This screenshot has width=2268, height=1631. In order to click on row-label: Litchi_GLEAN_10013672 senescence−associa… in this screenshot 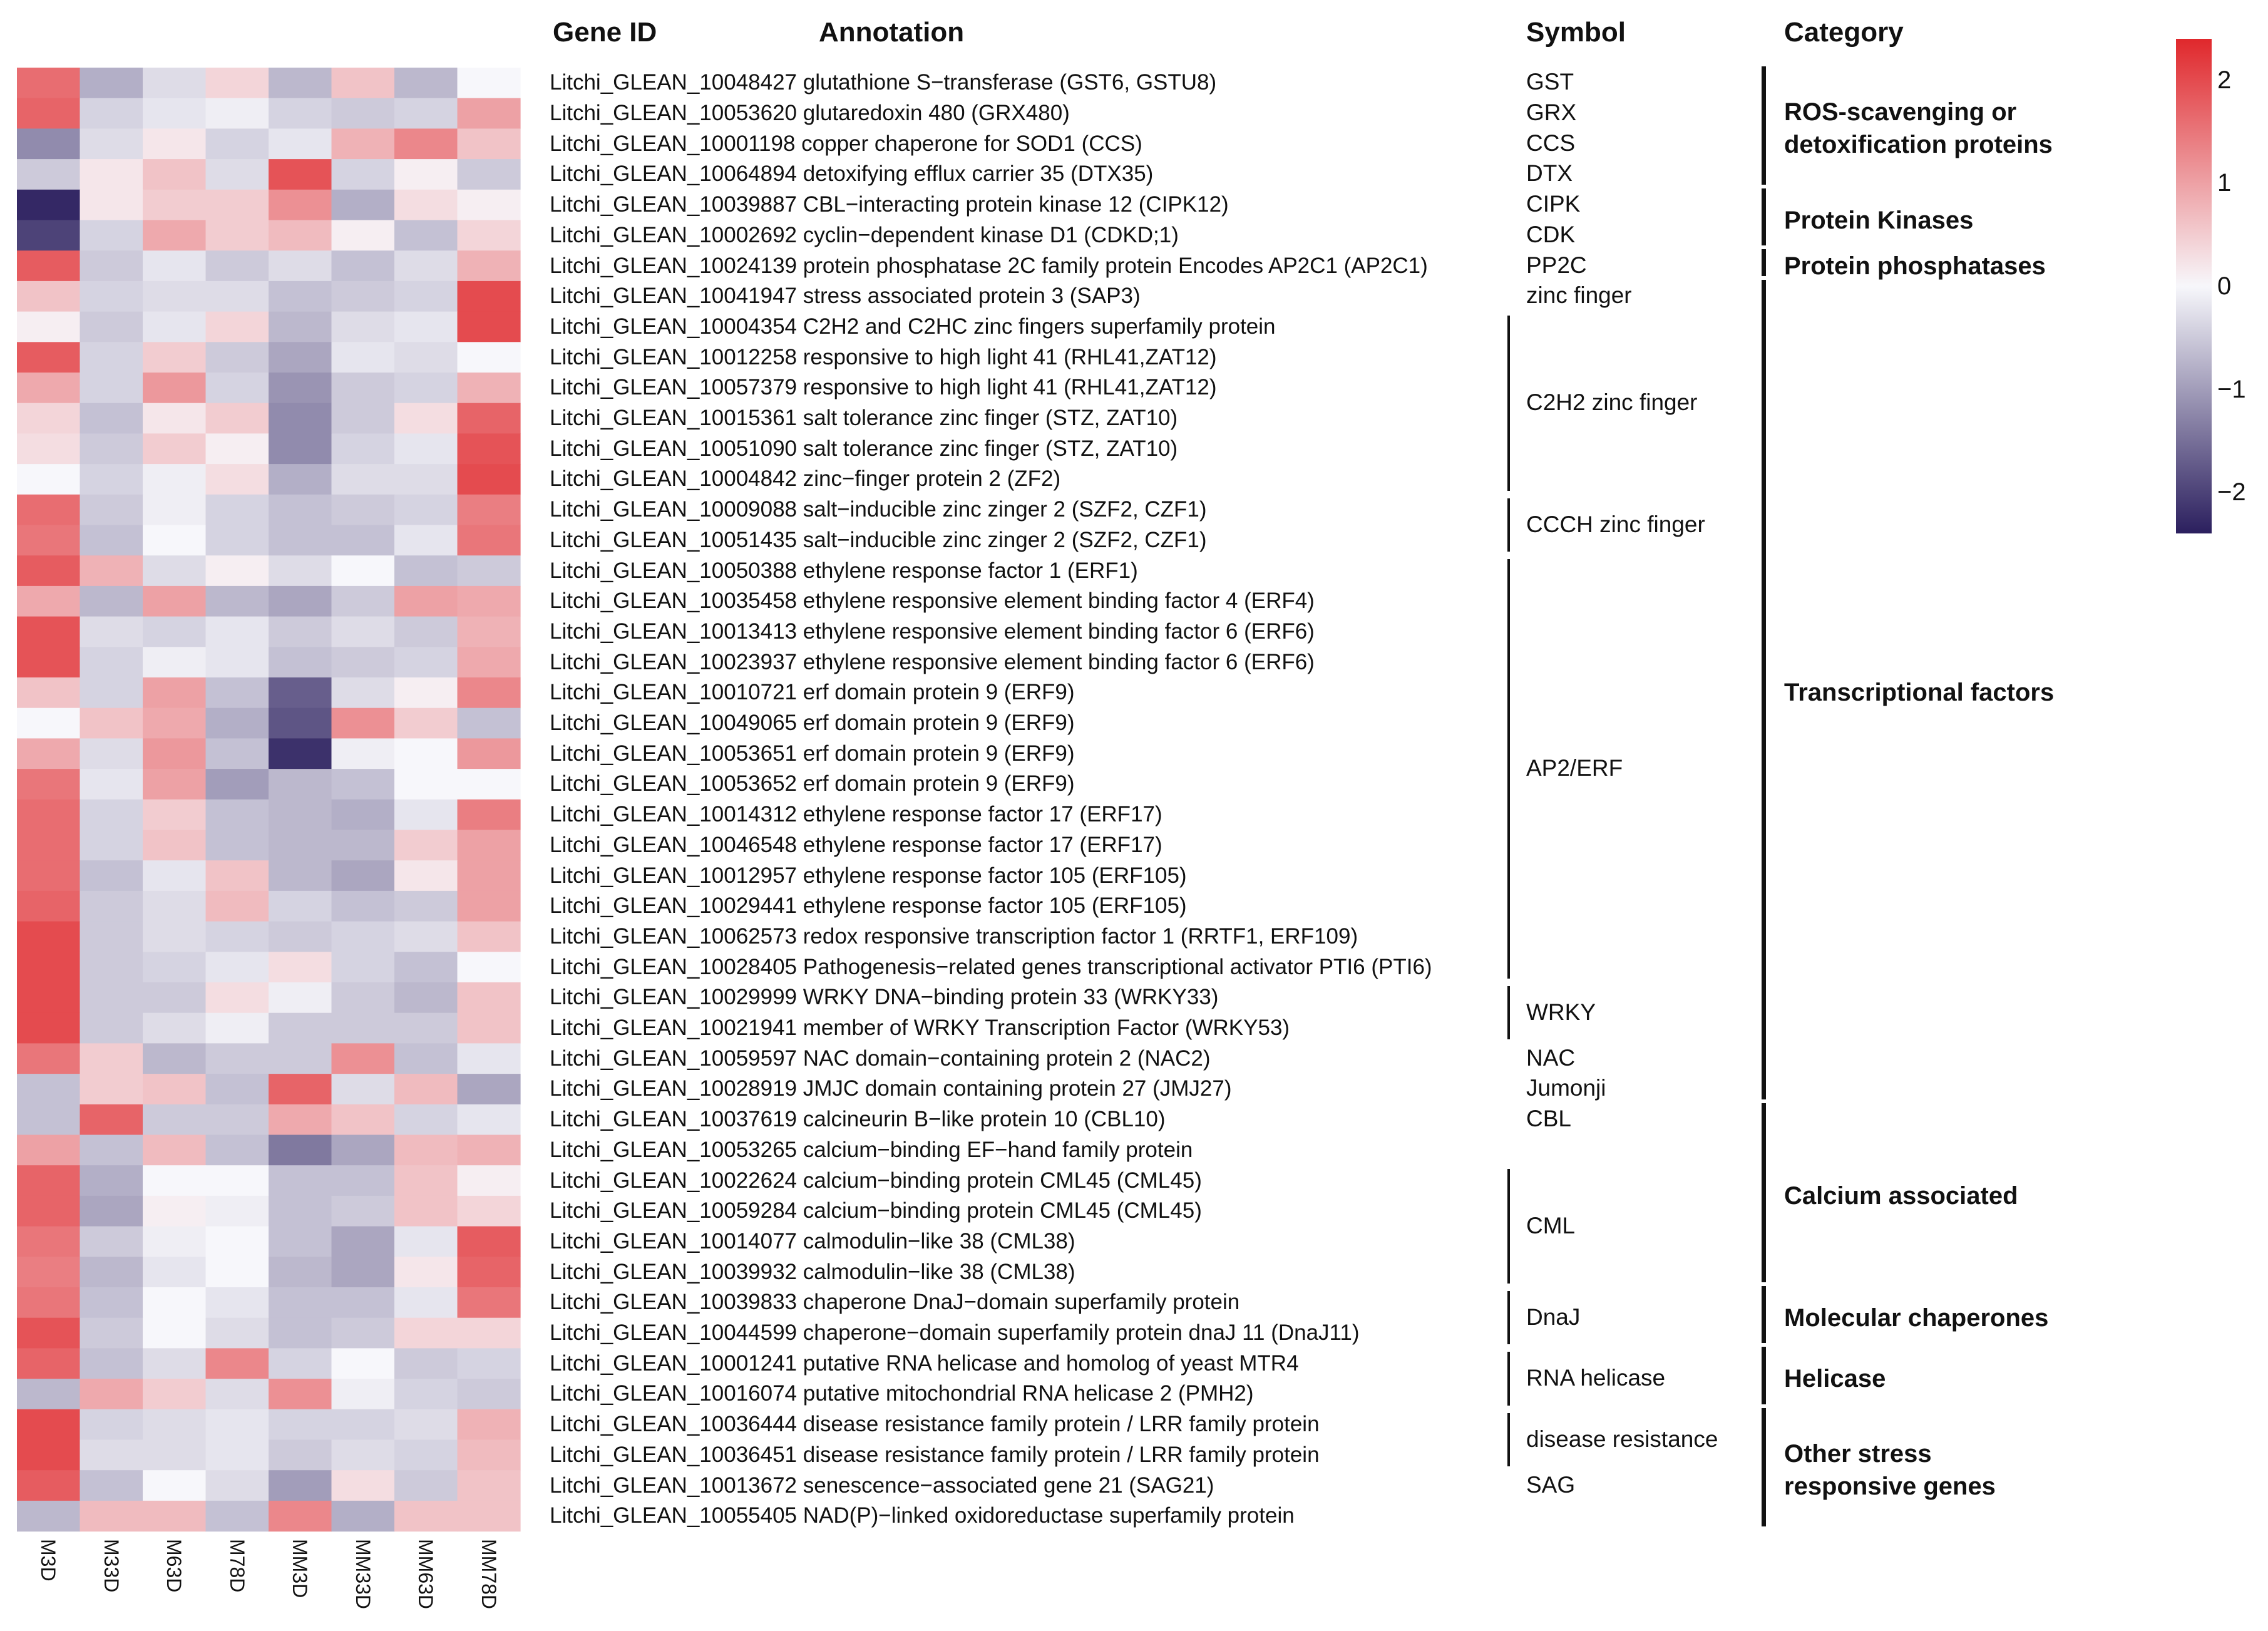, I will do `click(882, 1486)`.